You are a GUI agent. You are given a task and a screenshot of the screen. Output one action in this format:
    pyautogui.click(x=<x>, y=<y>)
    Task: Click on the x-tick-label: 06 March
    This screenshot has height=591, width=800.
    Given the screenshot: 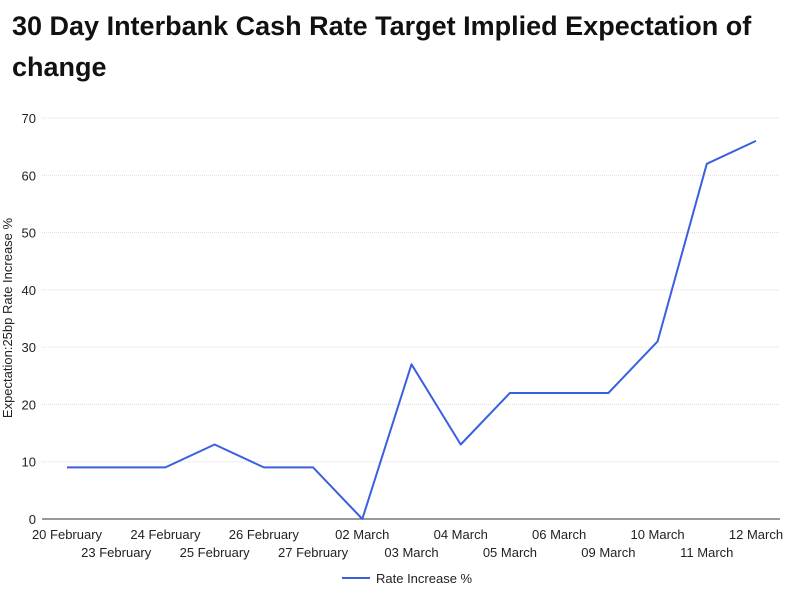 What is the action you would take?
    pyautogui.click(x=559, y=534)
    